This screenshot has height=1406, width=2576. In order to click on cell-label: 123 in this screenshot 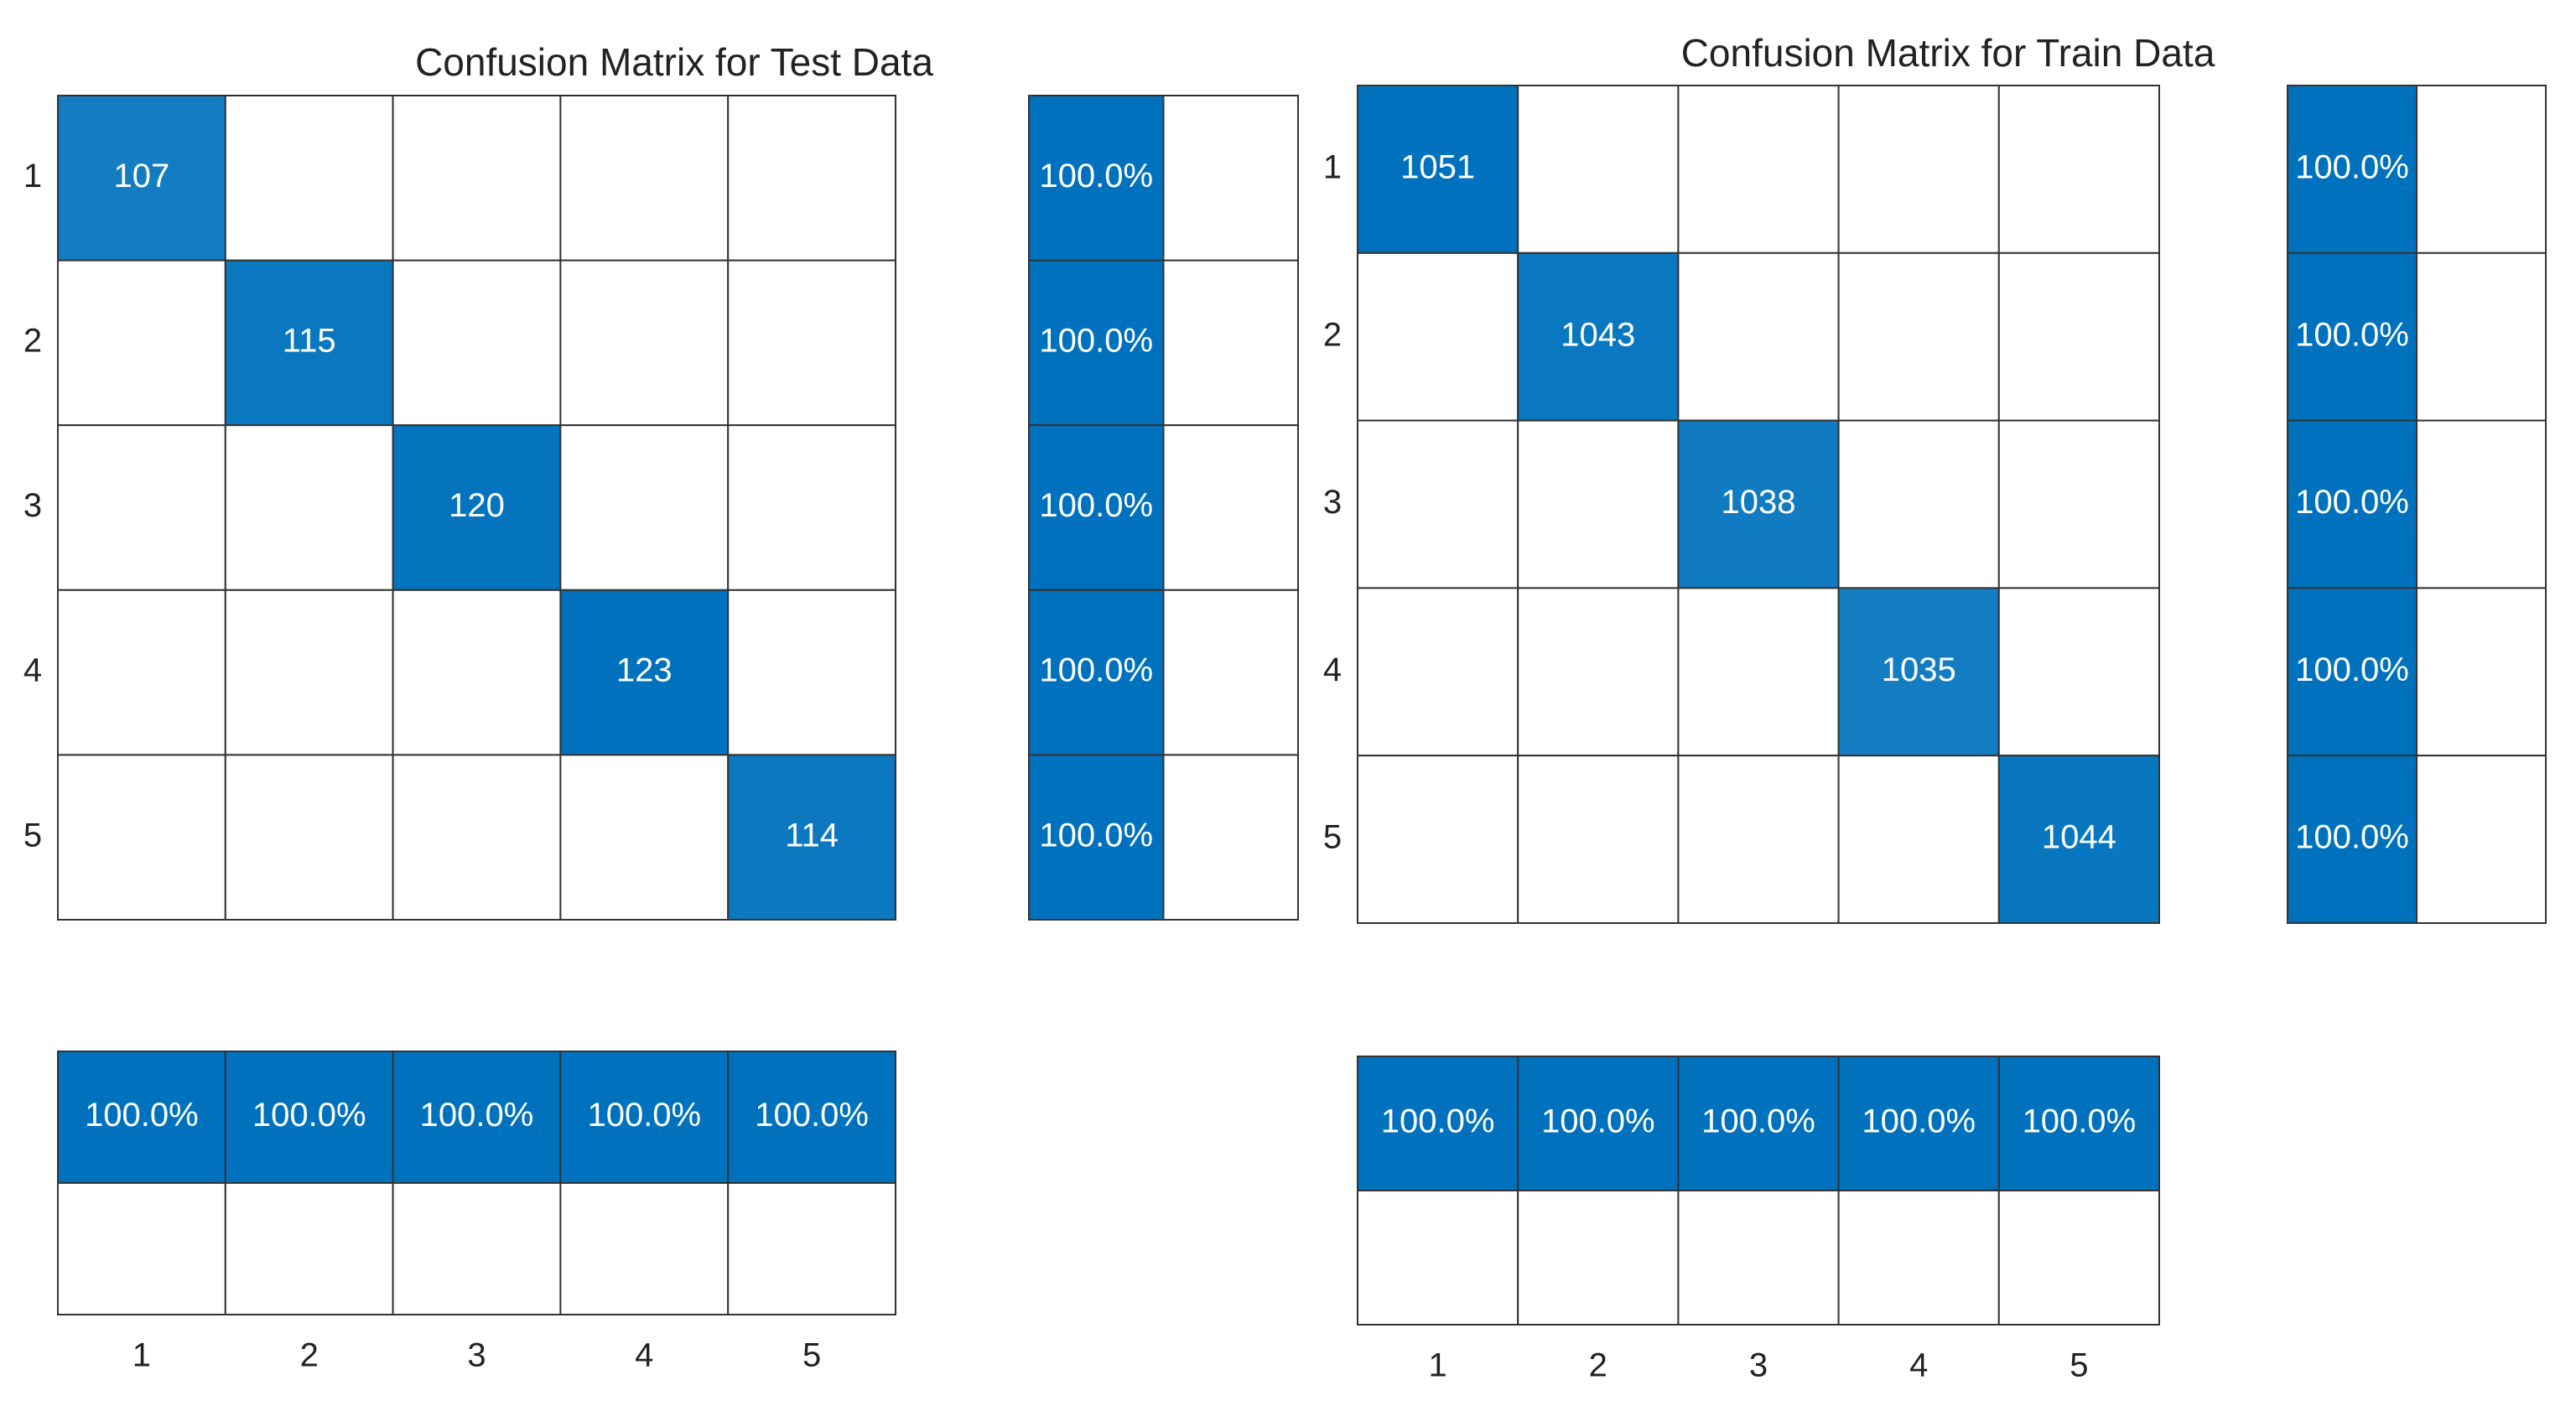, I will do `click(644, 670)`.